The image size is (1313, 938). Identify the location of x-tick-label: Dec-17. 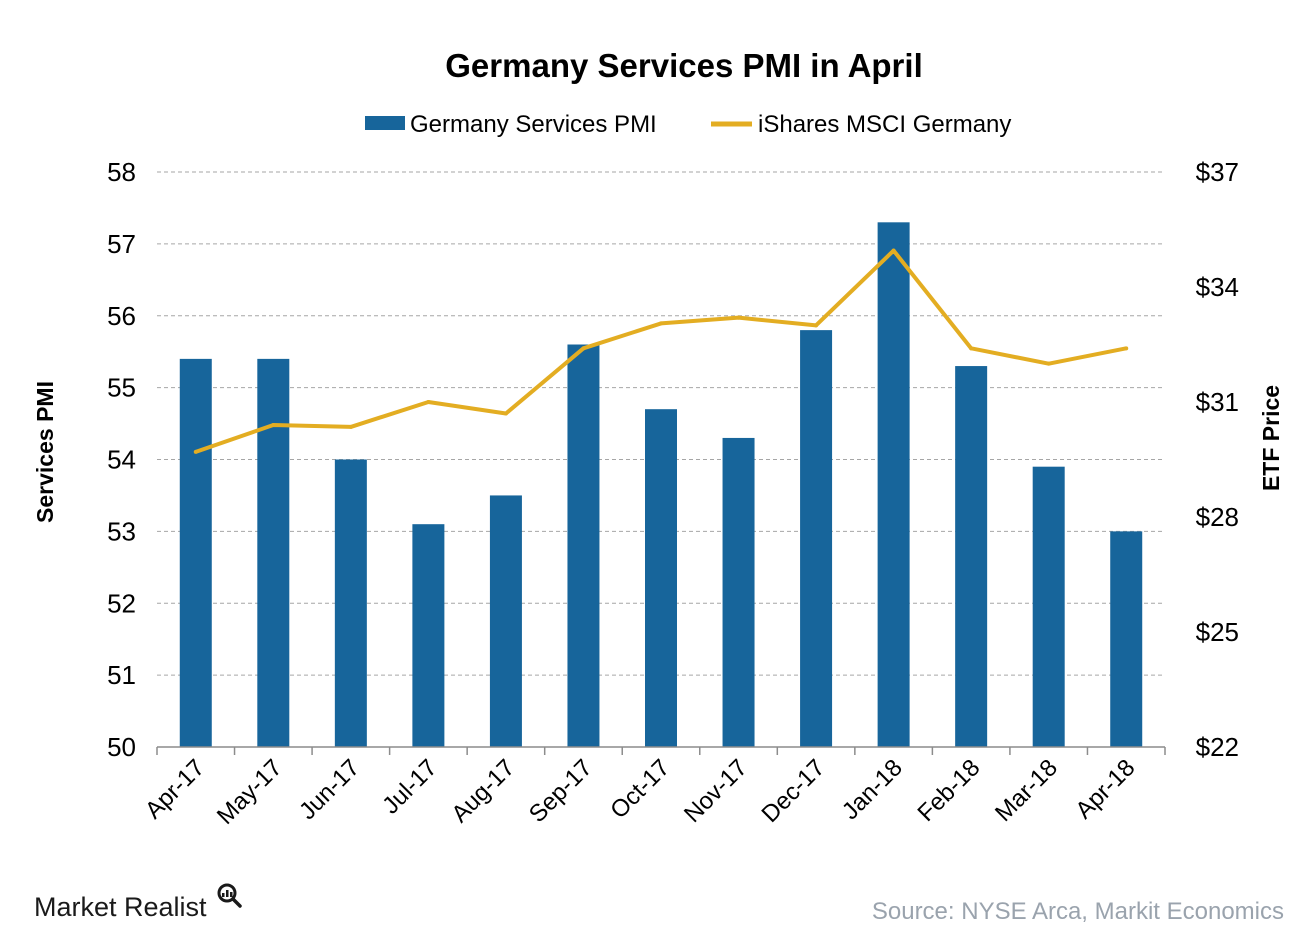
(794, 791).